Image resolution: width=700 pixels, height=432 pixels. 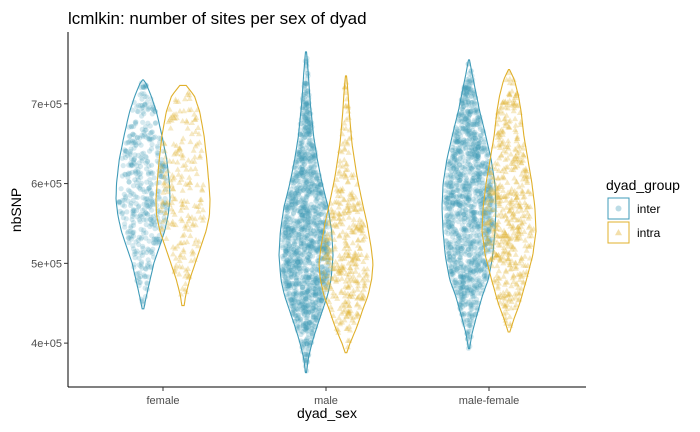 I want to click on violin-outline, so click(x=306, y=212).